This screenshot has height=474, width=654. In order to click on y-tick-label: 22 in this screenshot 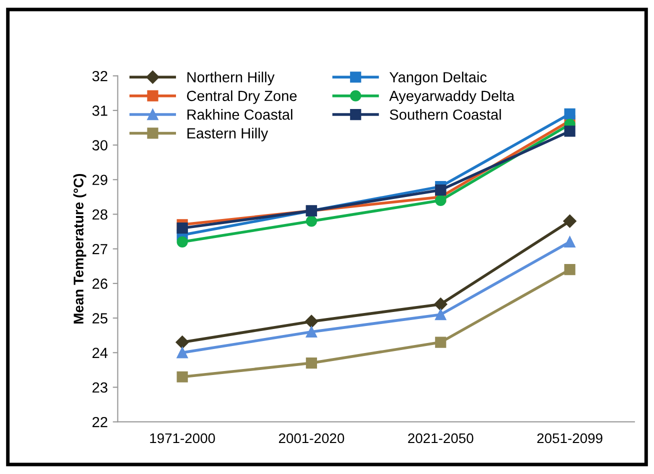, I will do `click(100, 422)`.